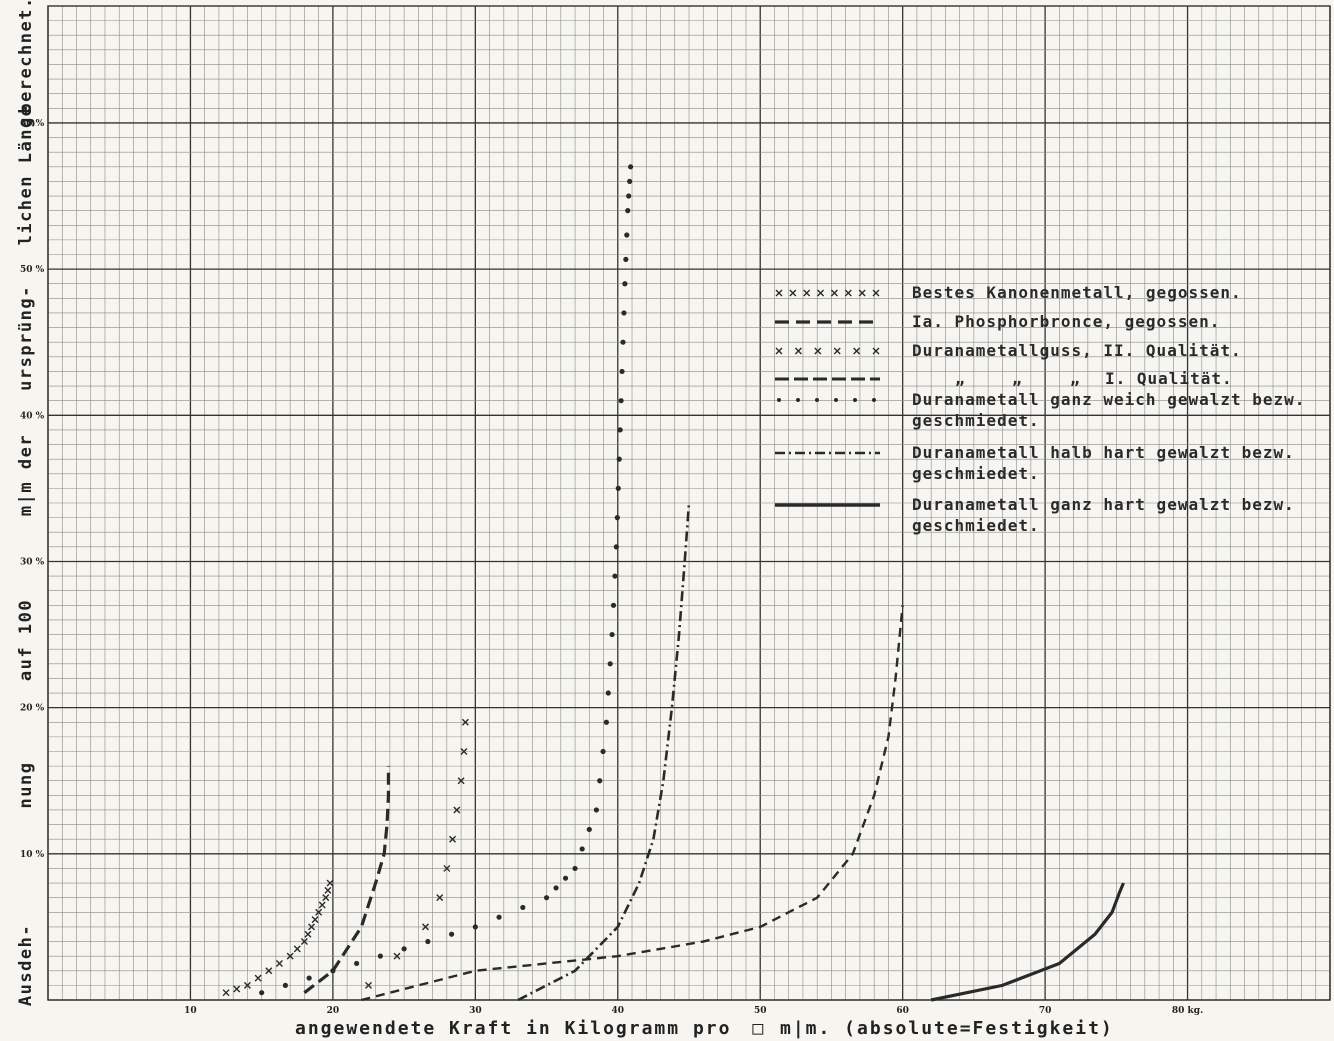 This screenshot has width=1334, height=1041. I want to click on x-axis-ticks: 10 20 30 40 50 60 70 80 kg., so click(693, 1011).